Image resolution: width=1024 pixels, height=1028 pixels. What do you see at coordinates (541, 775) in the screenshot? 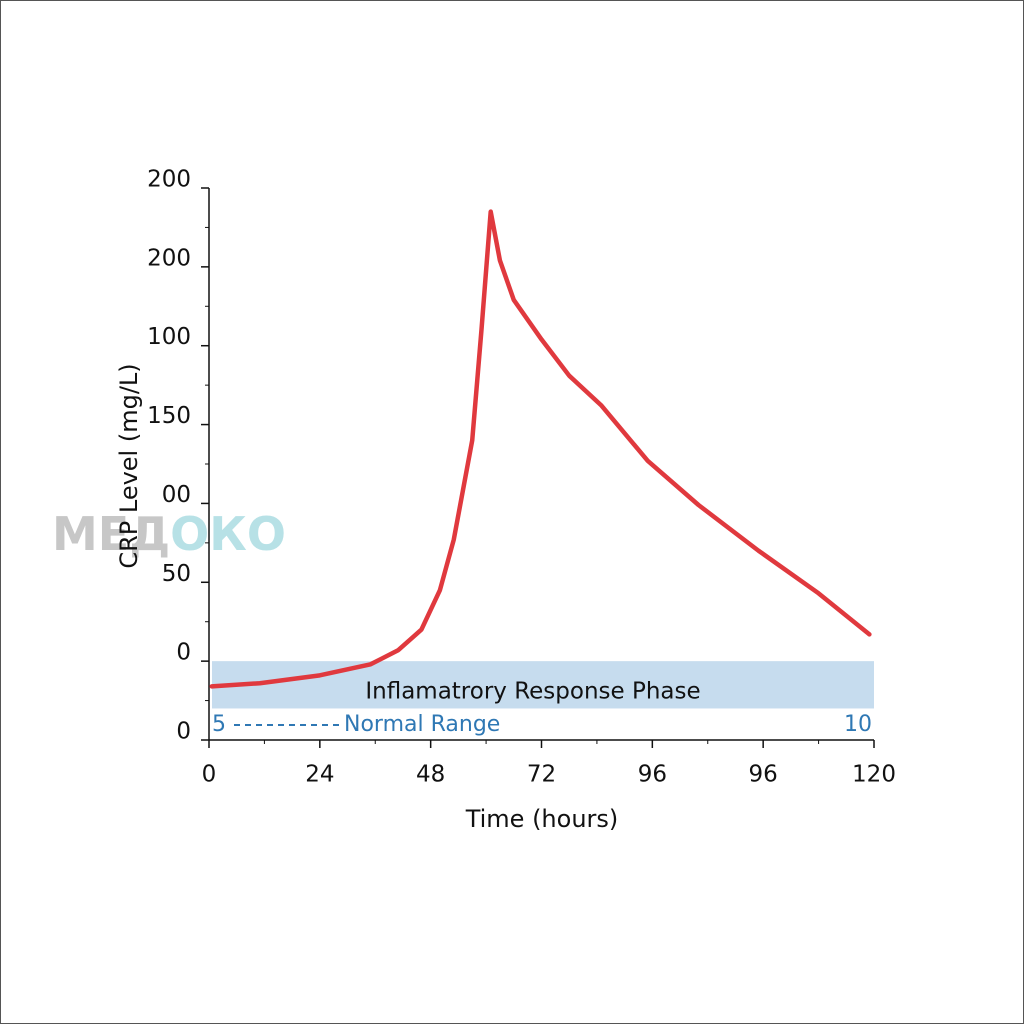
I see `x-tick-label: 72` at bounding box center [541, 775].